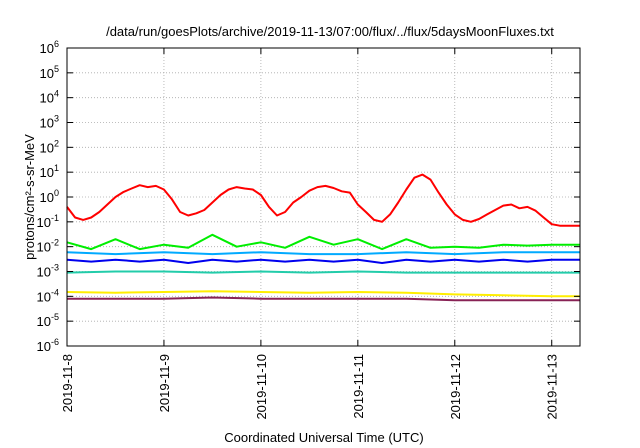 Image resolution: width=640 pixels, height=448 pixels. What do you see at coordinates (48, 345) in the screenshot?
I see `y-tick-label: 10⁻⁶` at bounding box center [48, 345].